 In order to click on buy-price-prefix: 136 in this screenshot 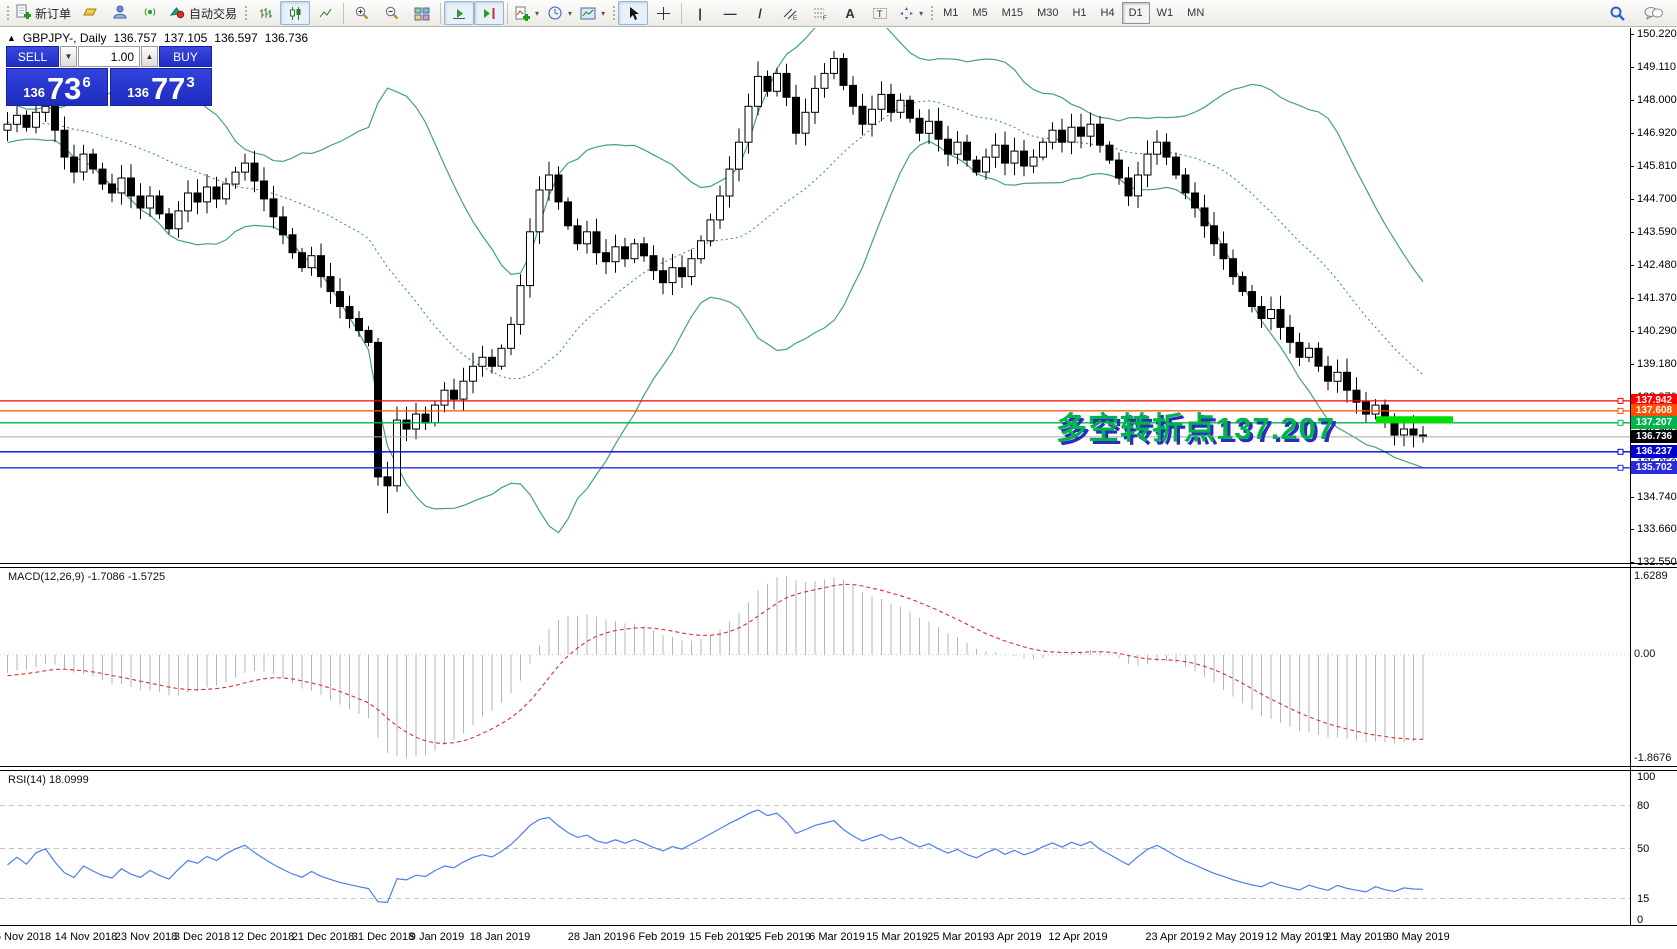, I will do `click(138, 92)`.